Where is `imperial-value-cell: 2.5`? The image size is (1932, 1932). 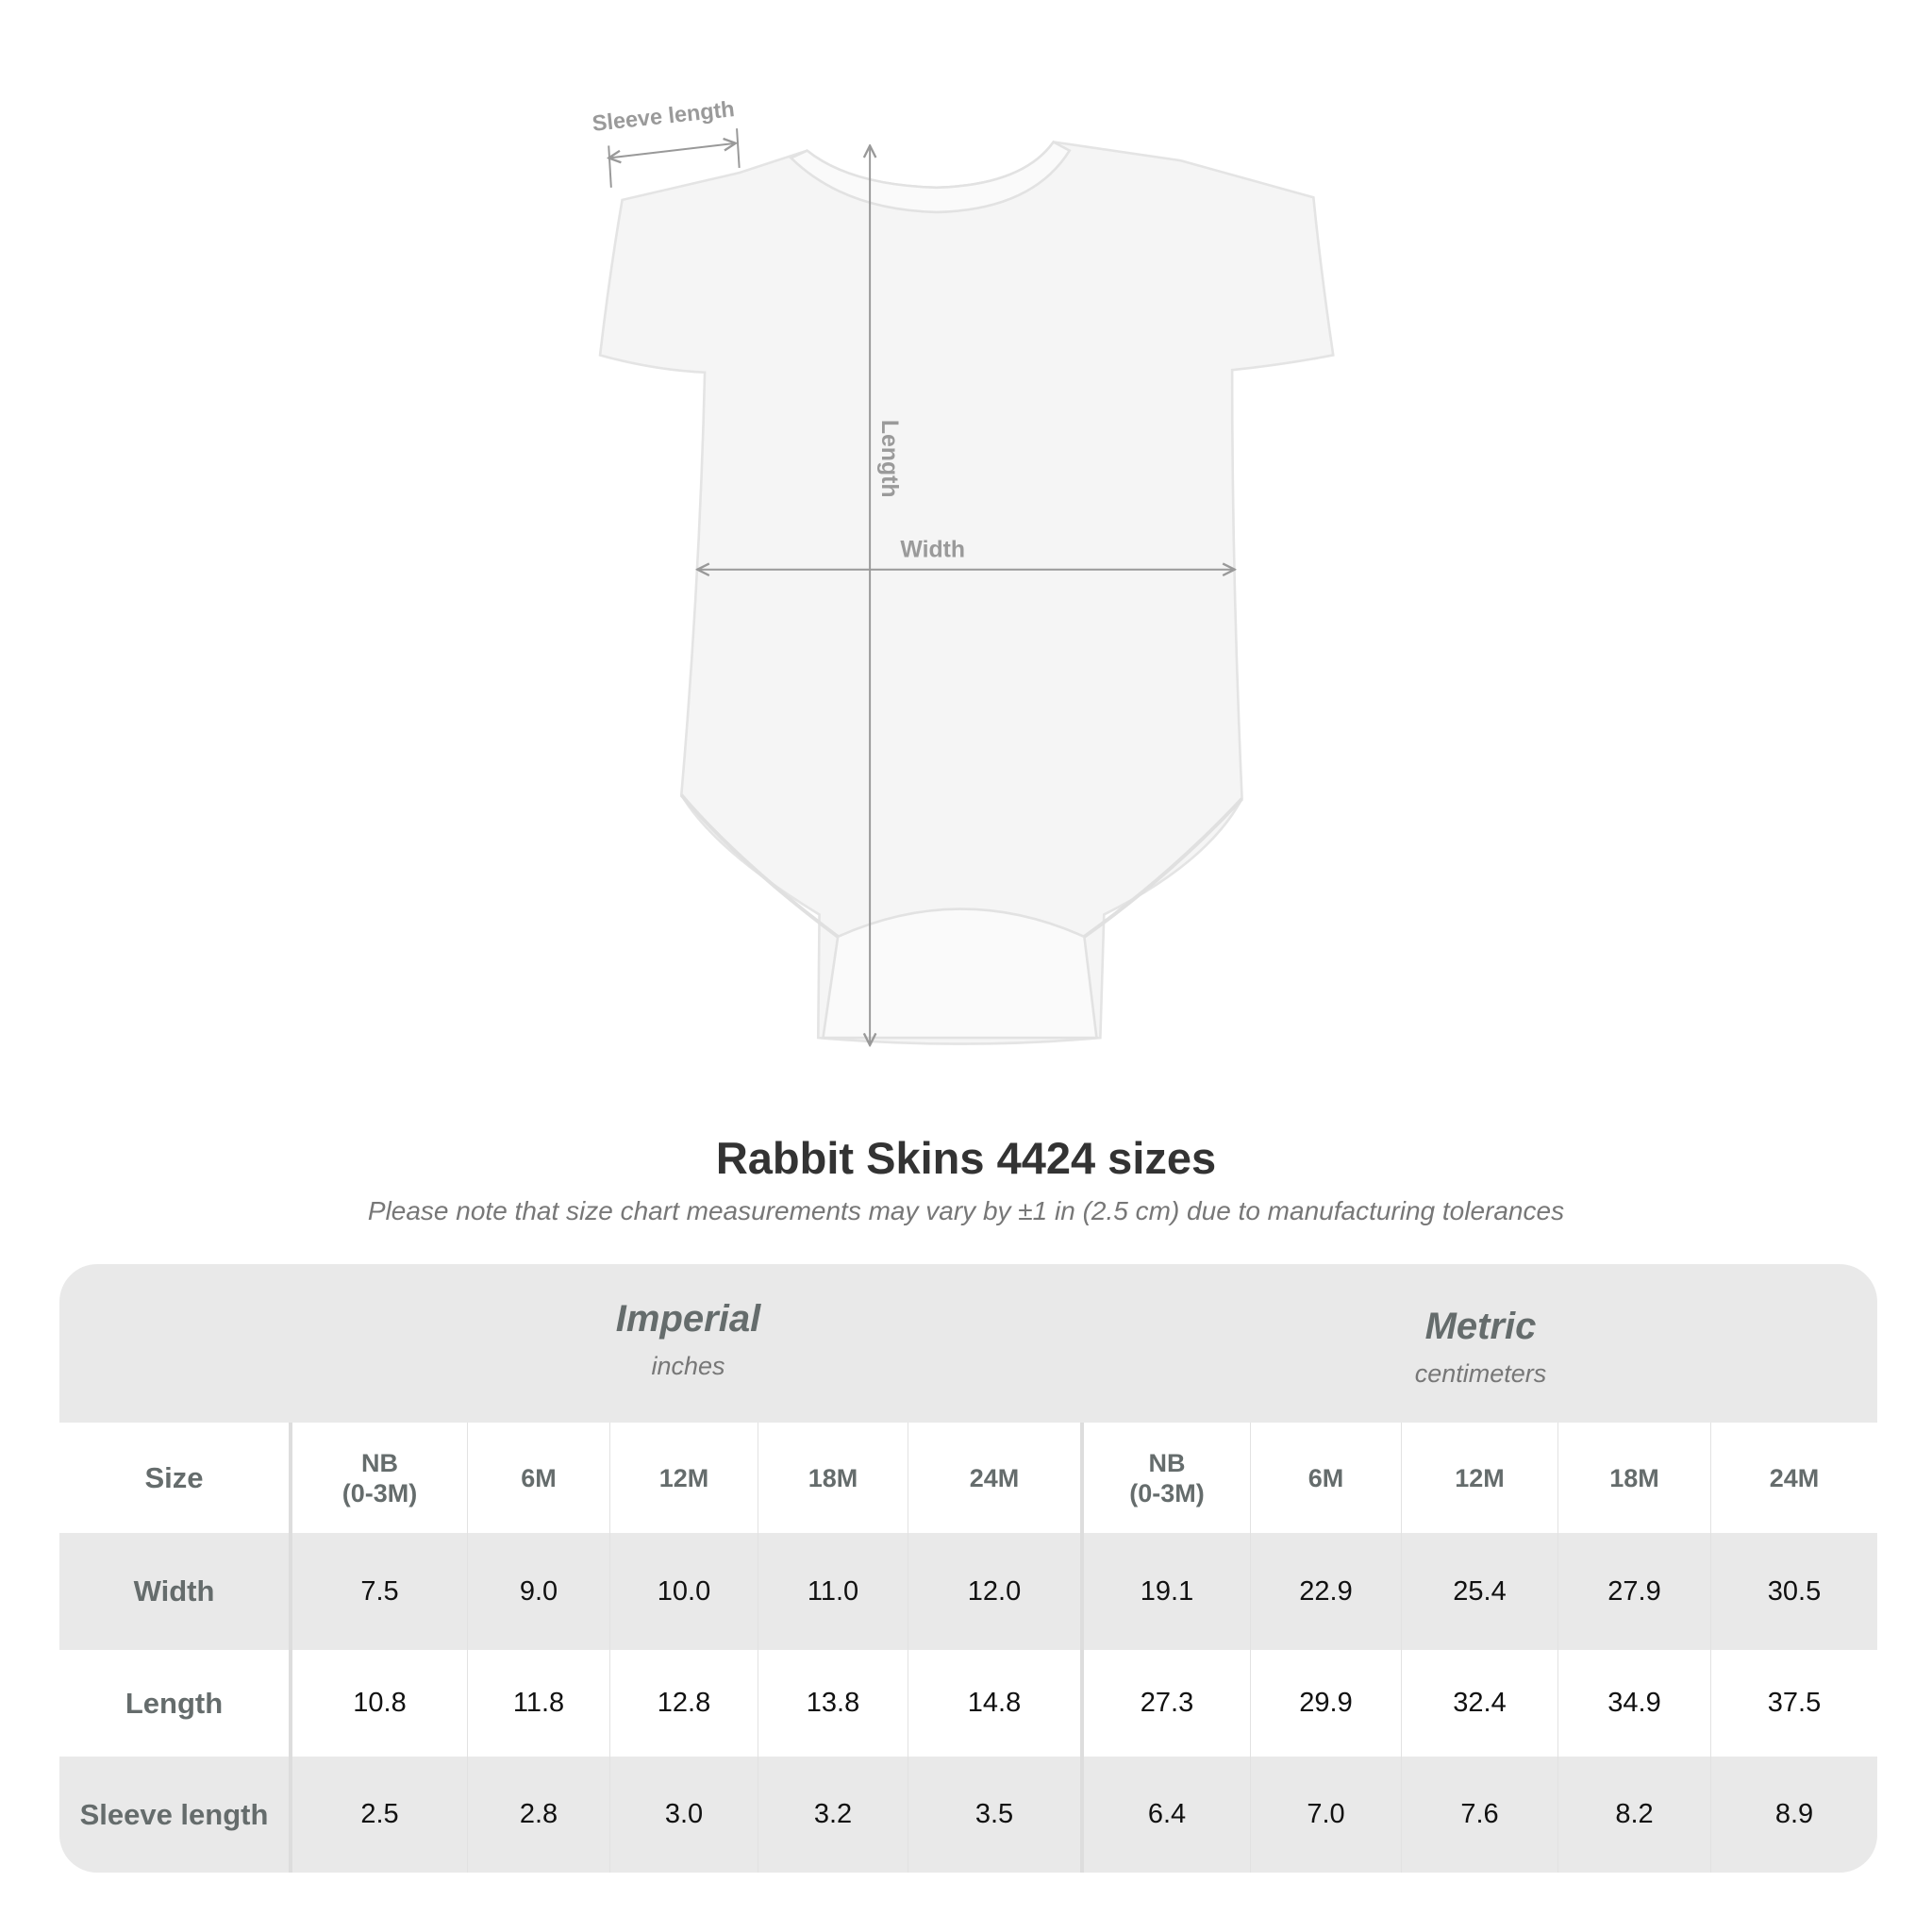
imperial-value-cell: 2.5 is located at coordinates (380, 1815).